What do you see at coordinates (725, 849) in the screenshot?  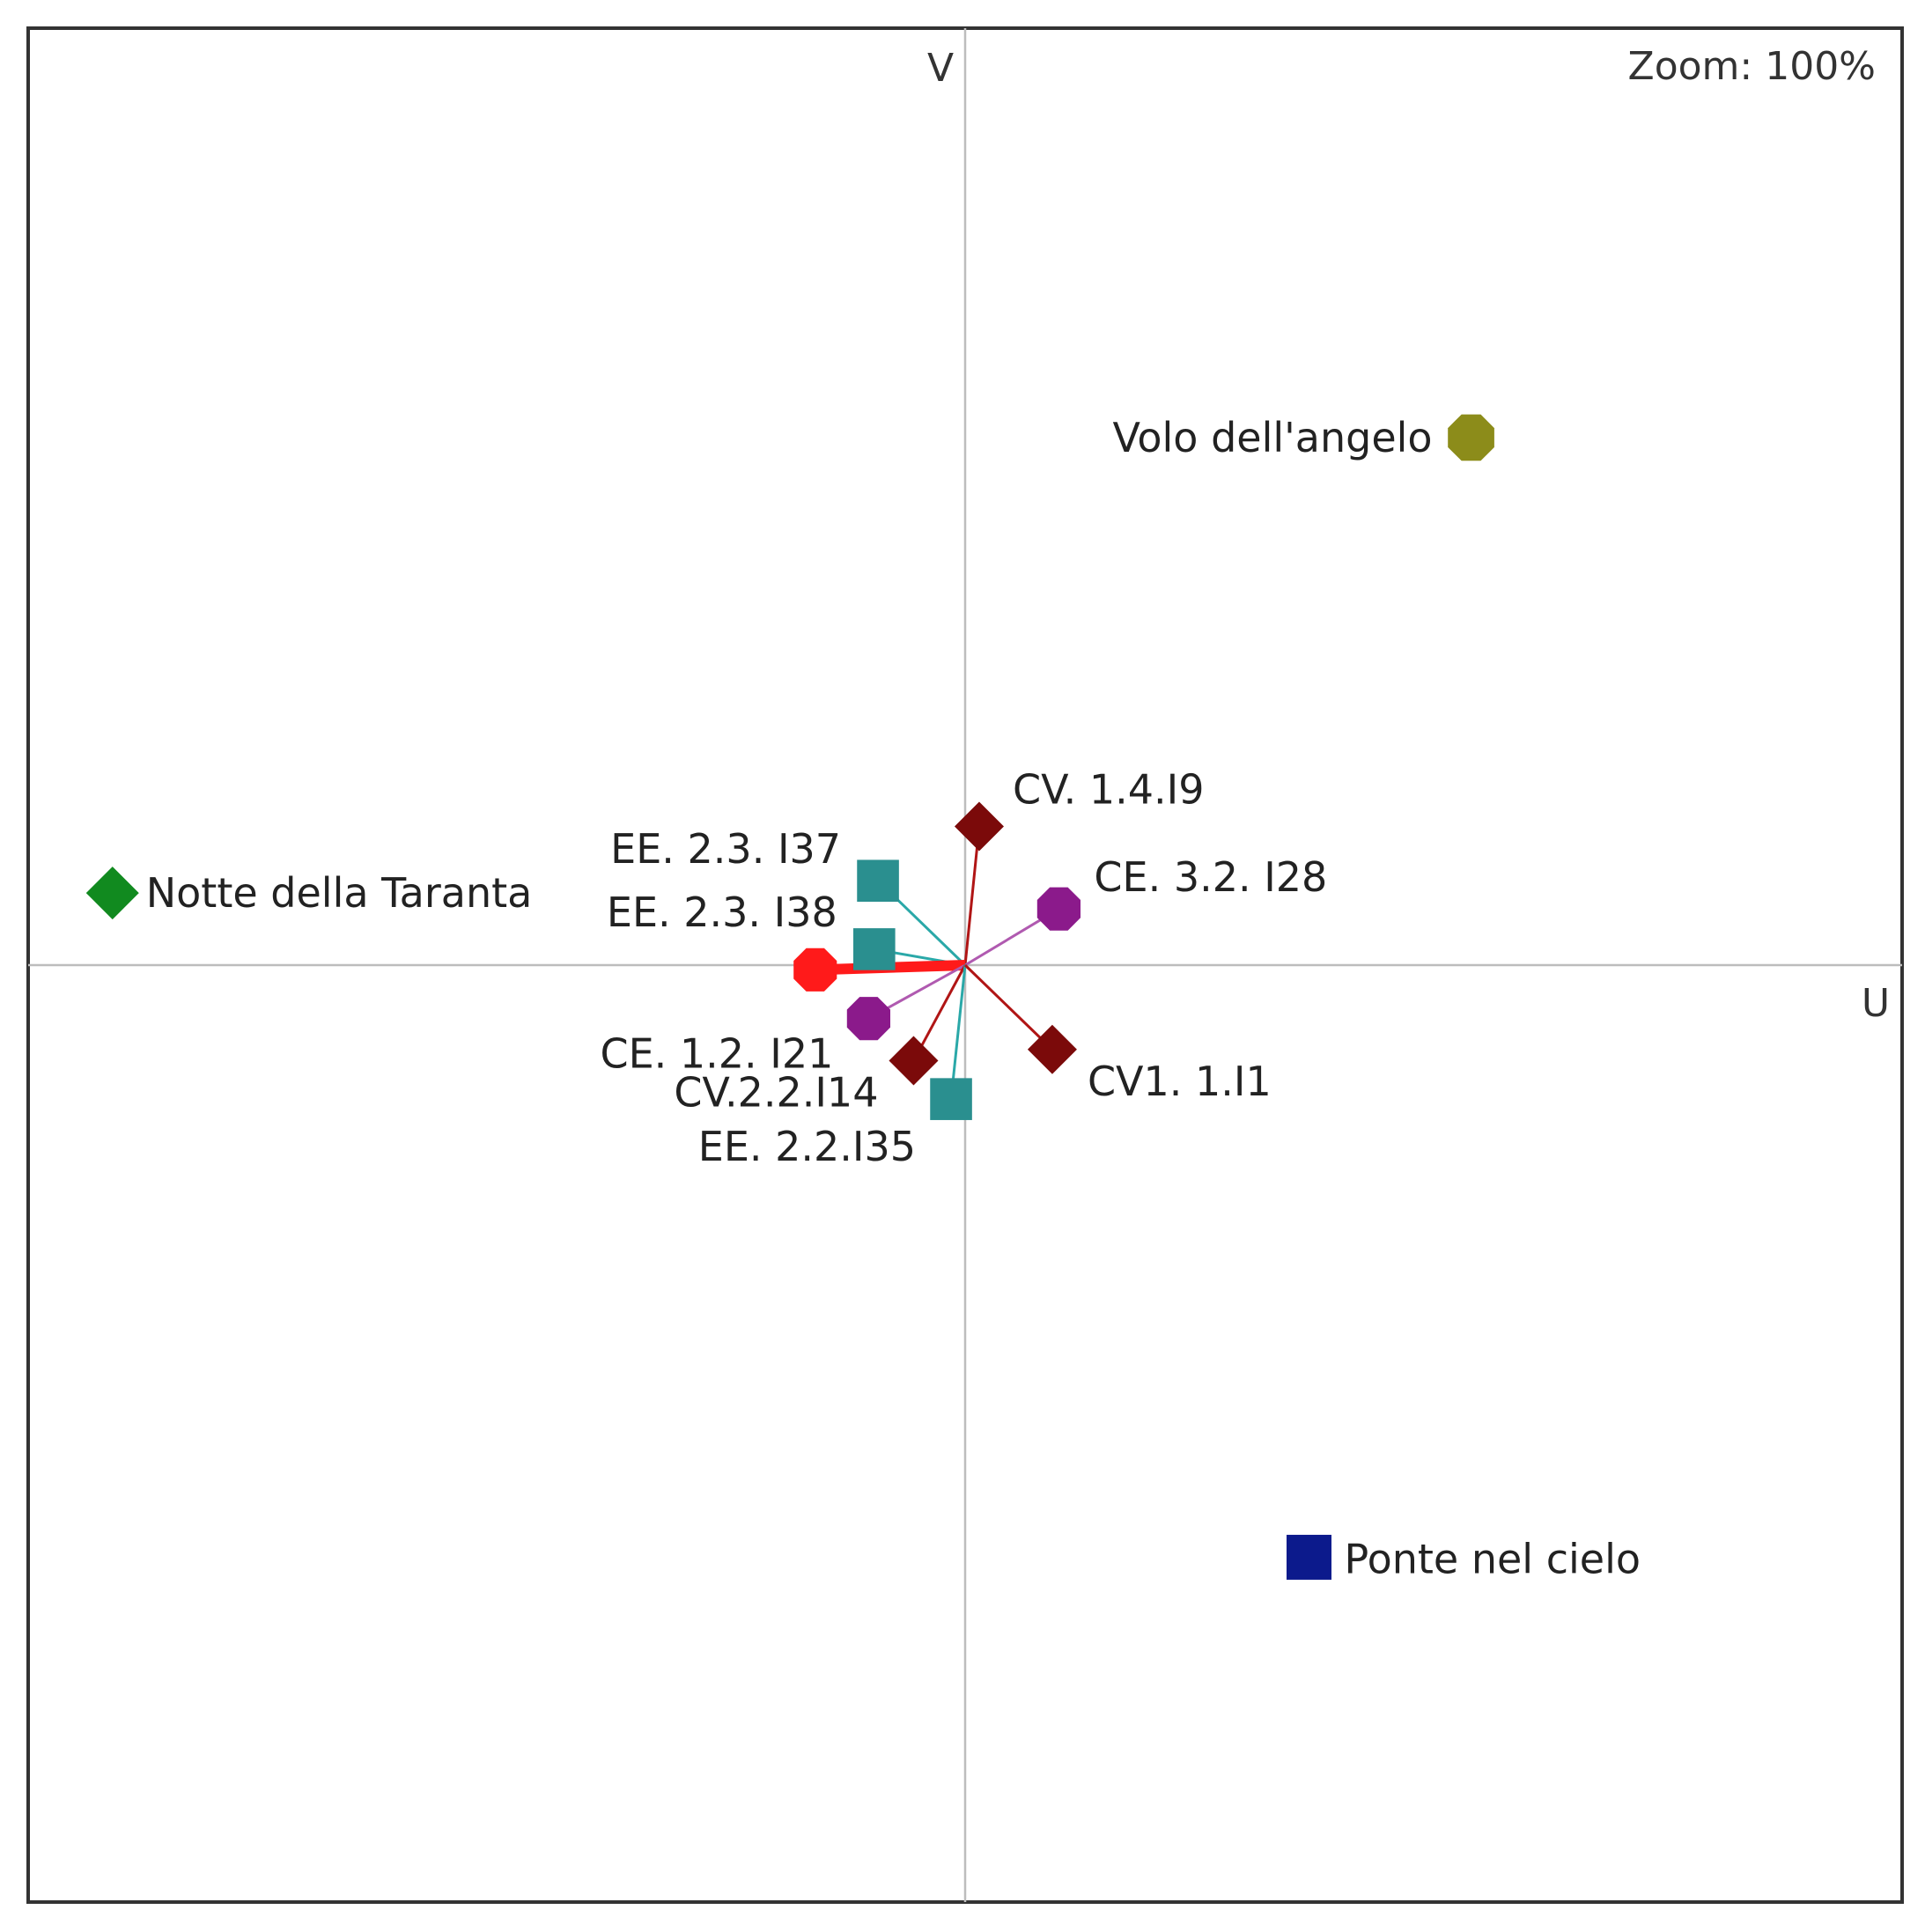 I see `point-label: EE. 2.3. I37` at bounding box center [725, 849].